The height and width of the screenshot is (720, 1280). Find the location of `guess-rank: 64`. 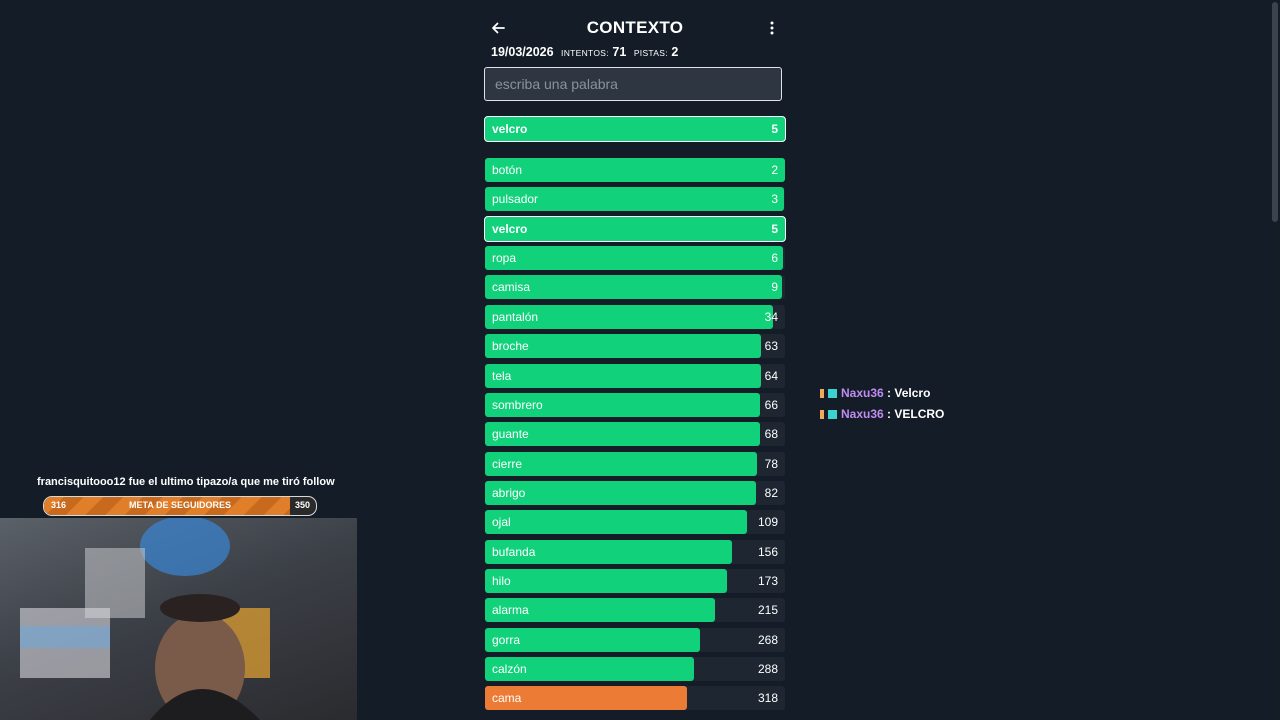

guess-rank: 64 is located at coordinates (771, 375).